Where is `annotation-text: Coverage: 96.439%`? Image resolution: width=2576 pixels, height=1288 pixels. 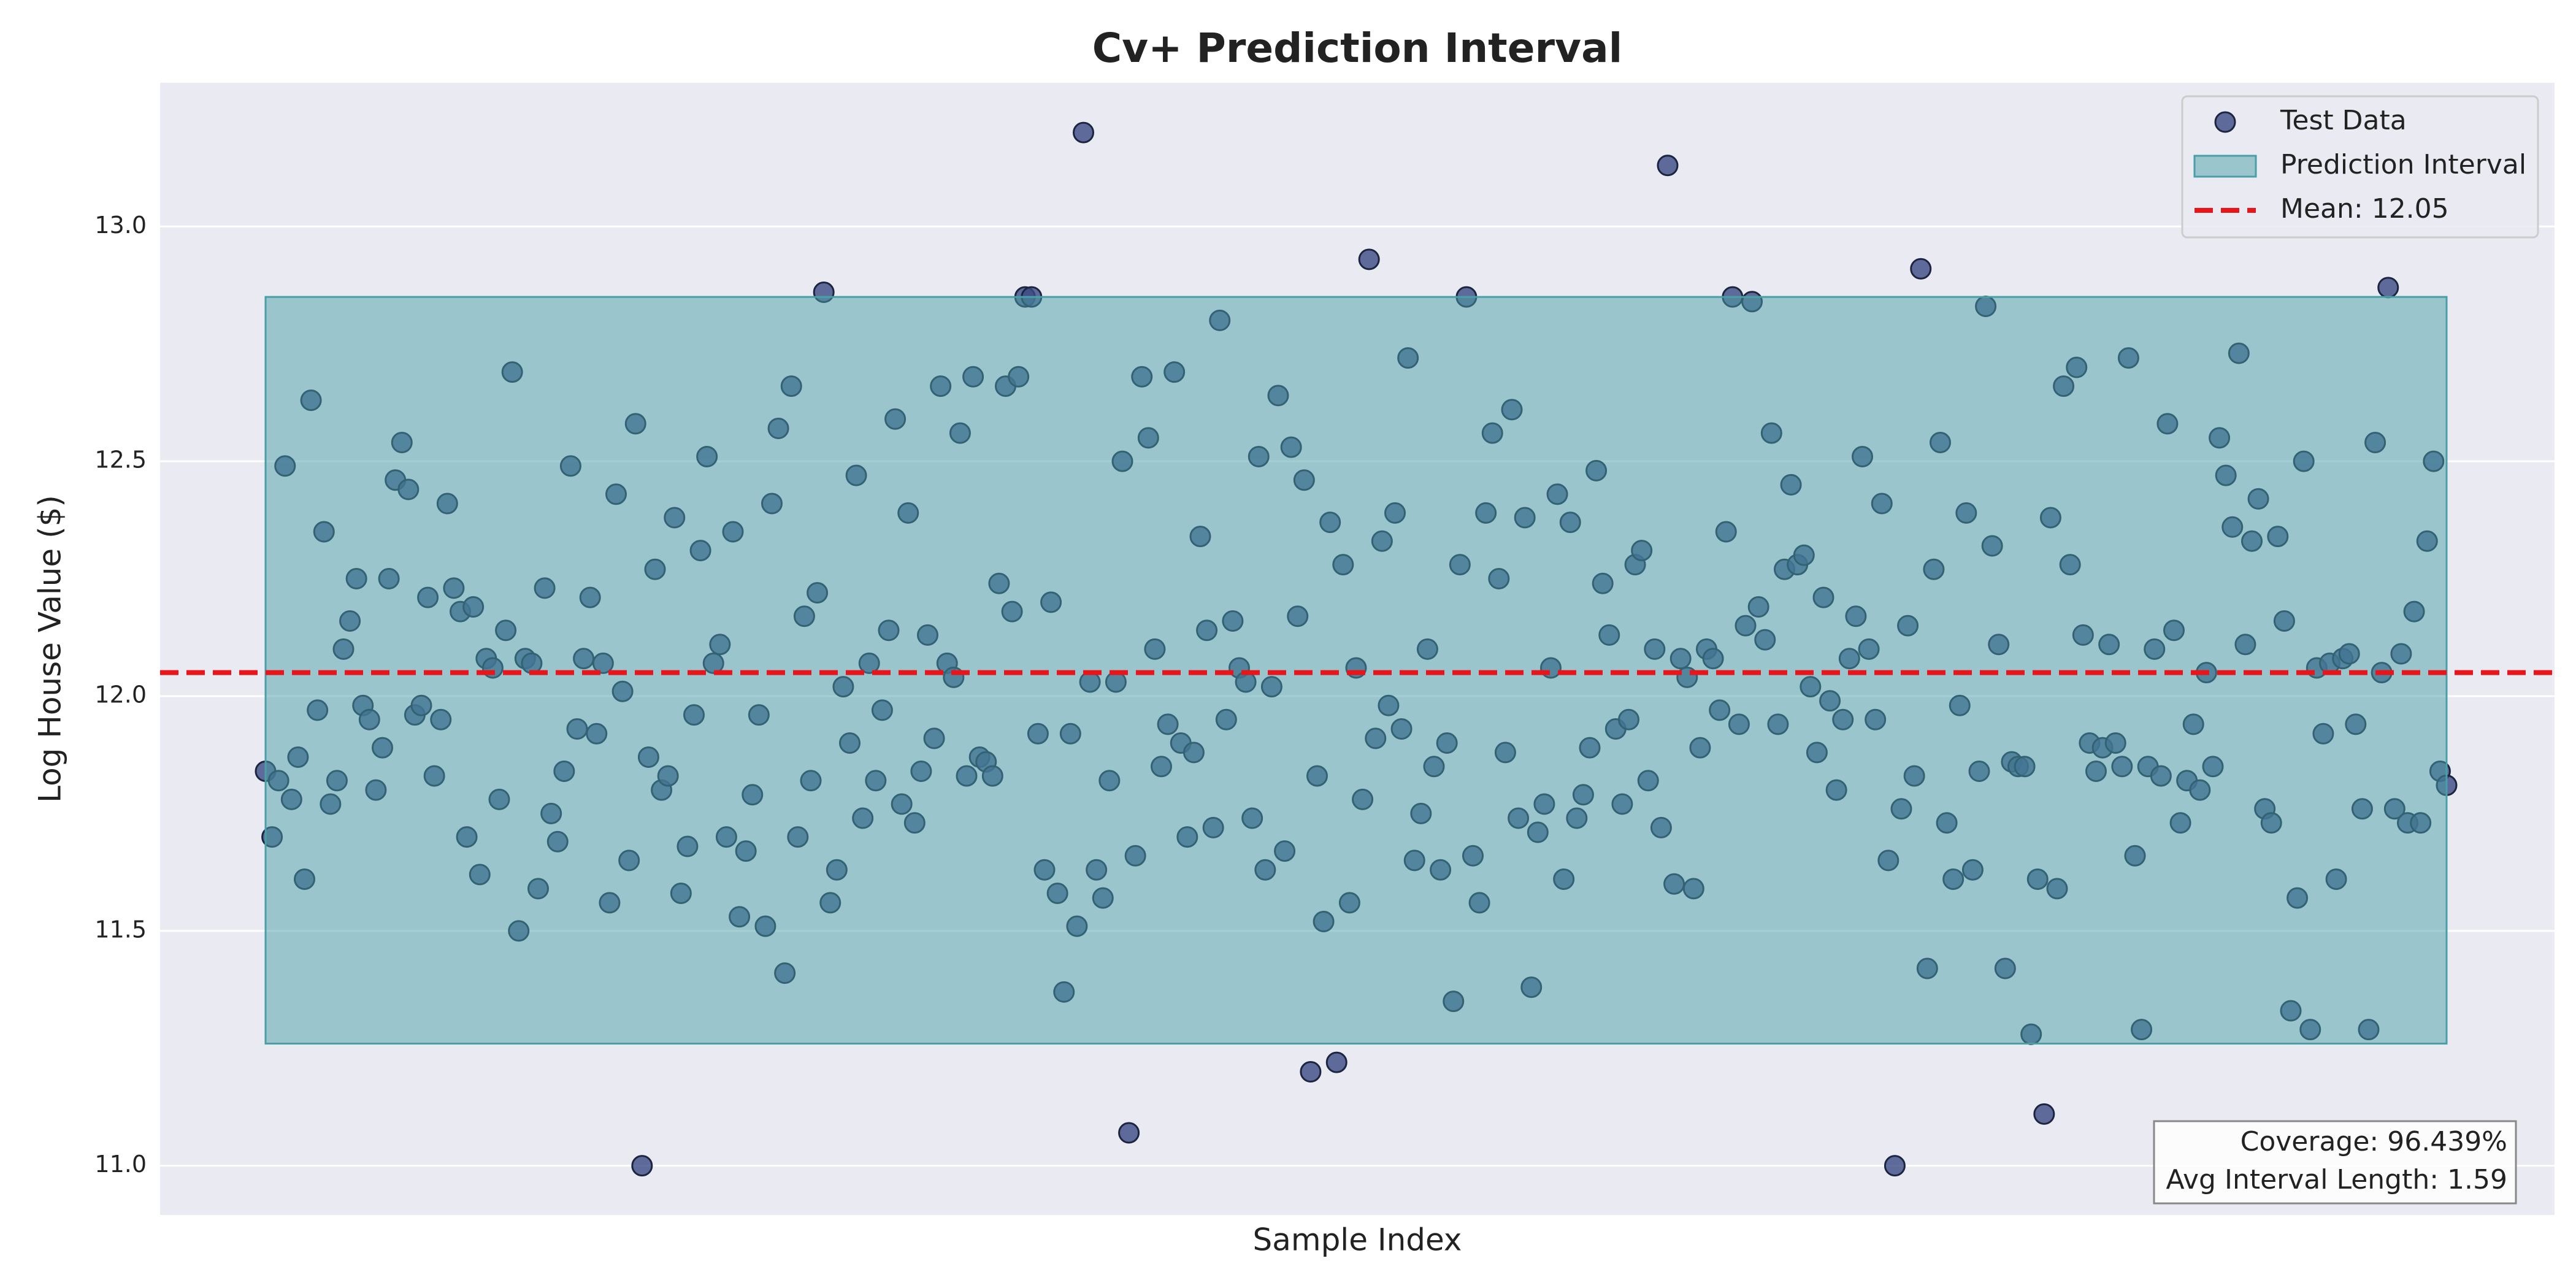 annotation-text: Coverage: 96.439% is located at coordinates (2374, 1141).